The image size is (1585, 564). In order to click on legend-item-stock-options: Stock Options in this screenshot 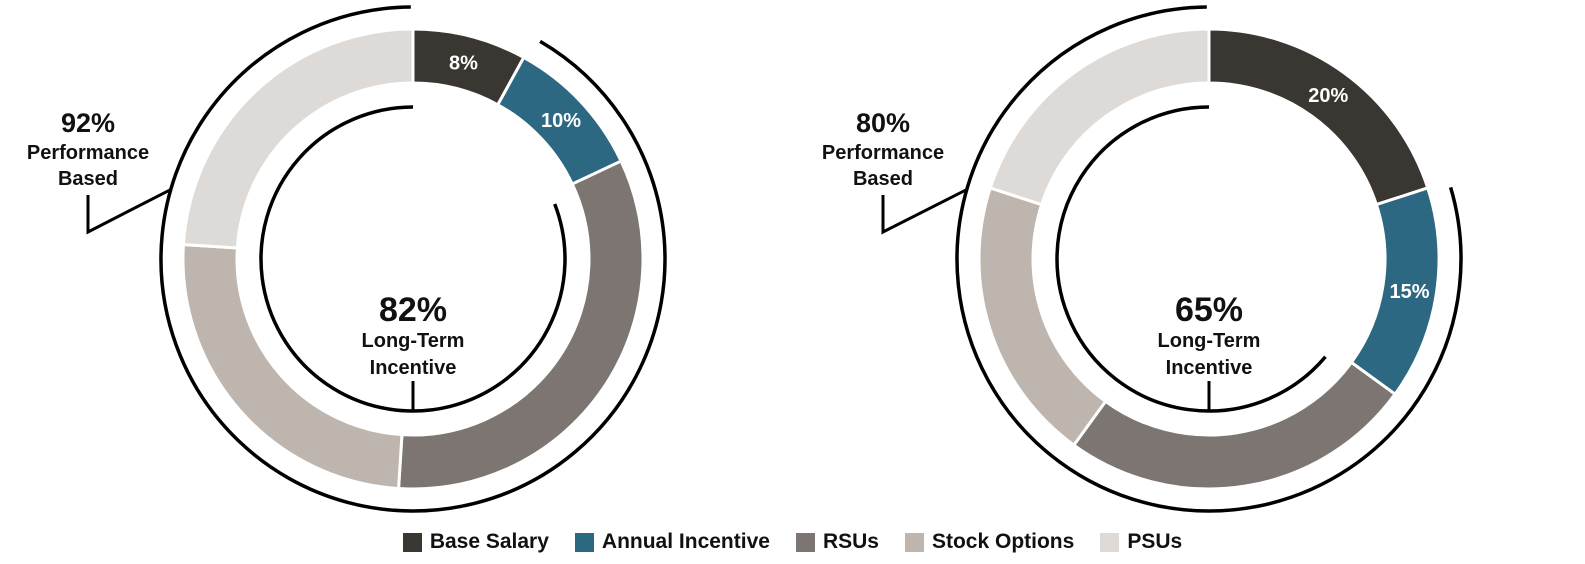, I will do `click(989, 542)`.